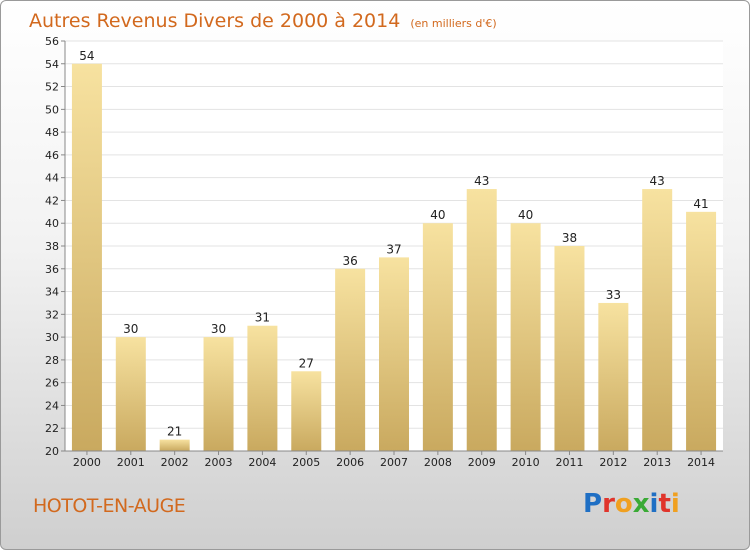 Image resolution: width=750 pixels, height=550 pixels. Describe the element at coordinates (526, 462) in the screenshot. I see `x-tick-label: 2010` at that location.